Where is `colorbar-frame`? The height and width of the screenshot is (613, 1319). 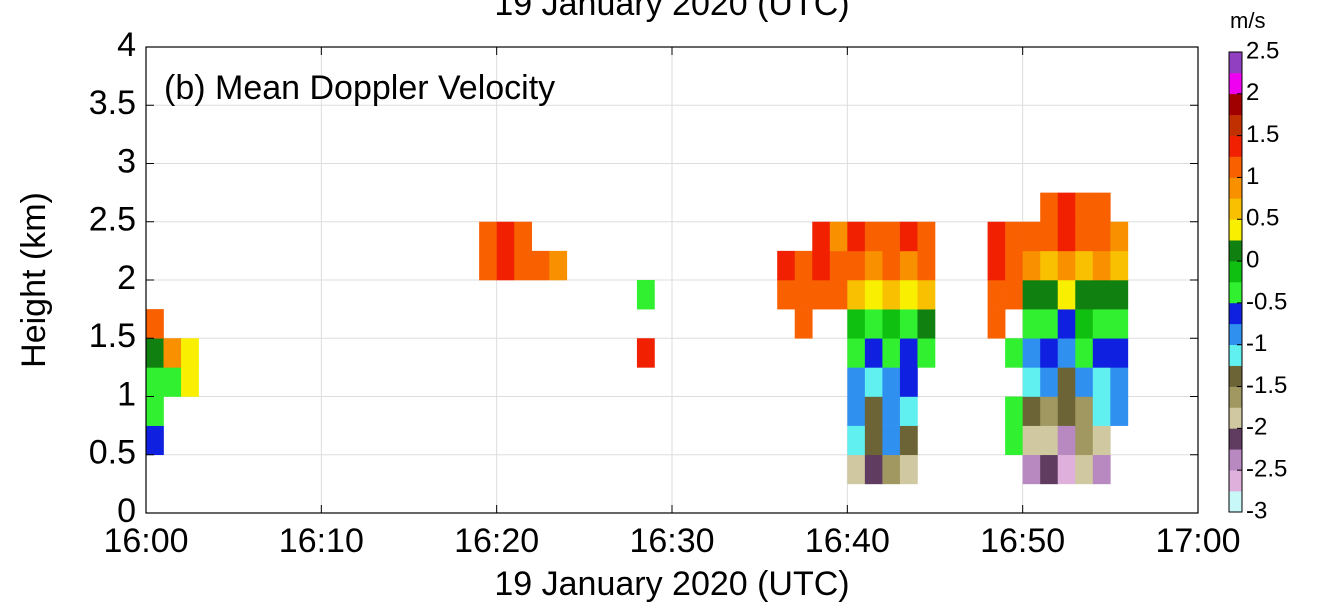 colorbar-frame is located at coordinates (1235, 282).